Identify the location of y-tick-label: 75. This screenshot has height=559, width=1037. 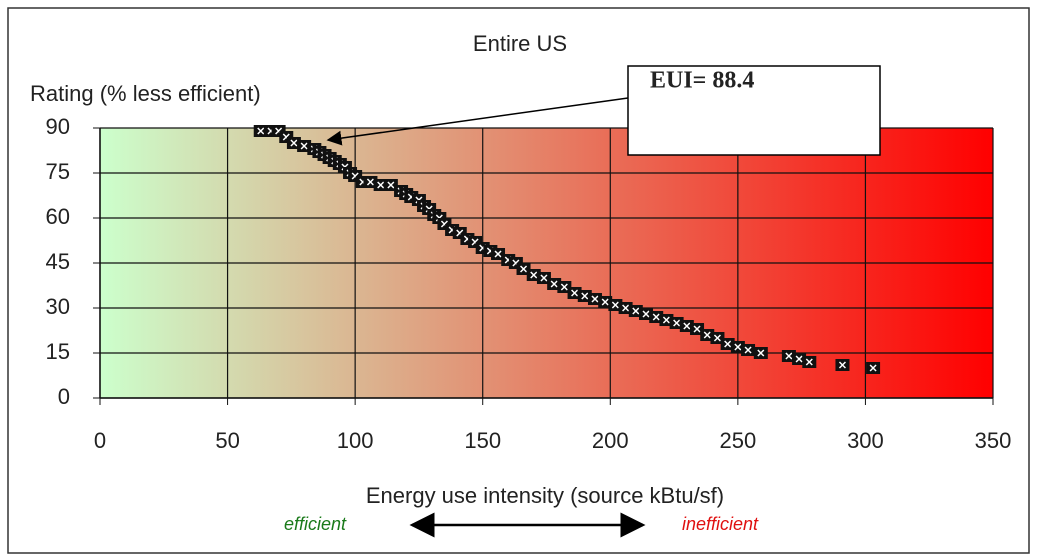
(58, 171).